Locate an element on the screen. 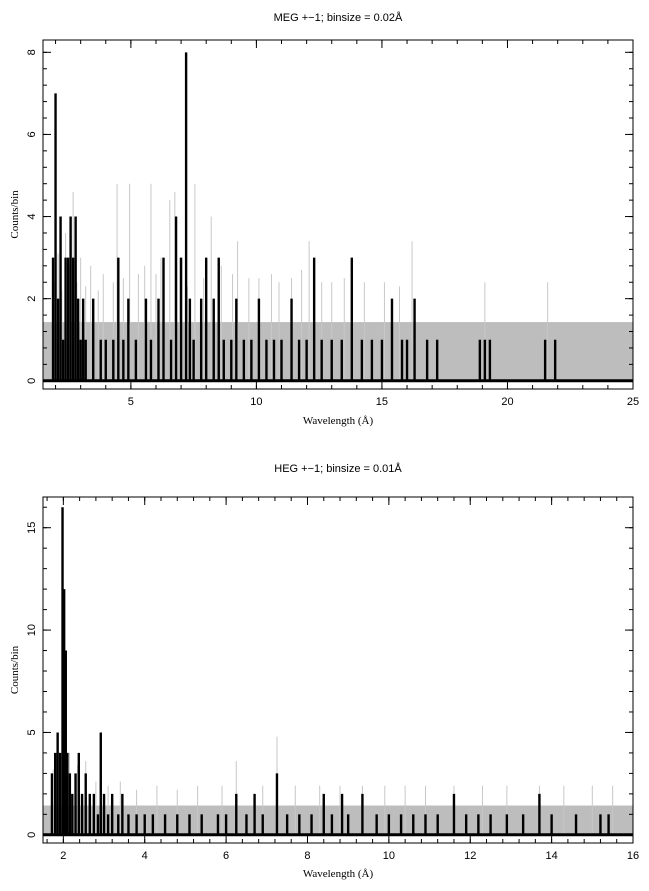 The width and height of the screenshot is (649, 891). y-tick-label: 5 is located at coordinates (32, 732).